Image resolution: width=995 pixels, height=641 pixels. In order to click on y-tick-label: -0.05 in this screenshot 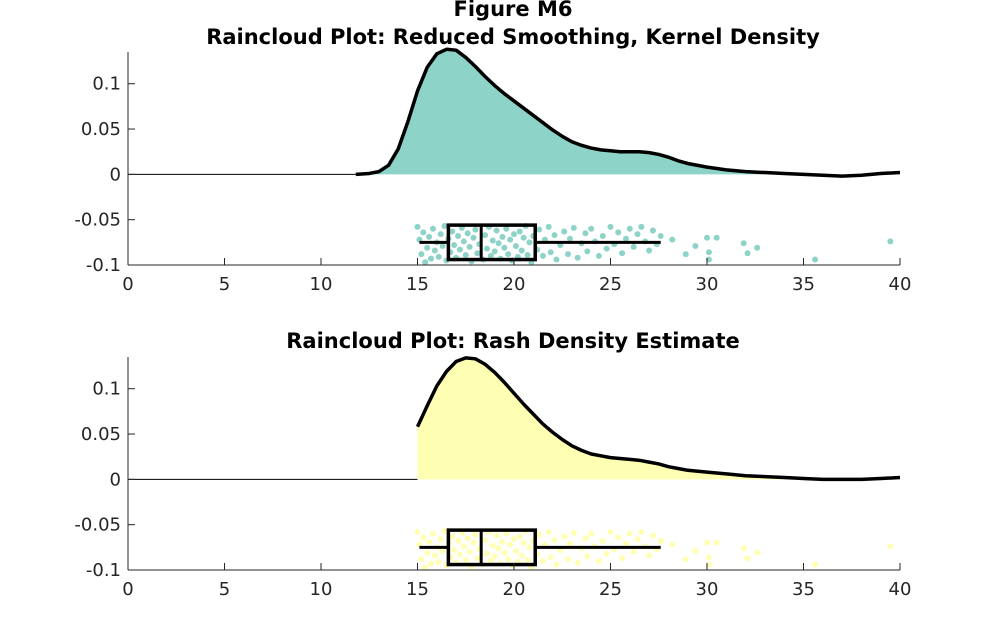, I will do `click(97, 525)`.